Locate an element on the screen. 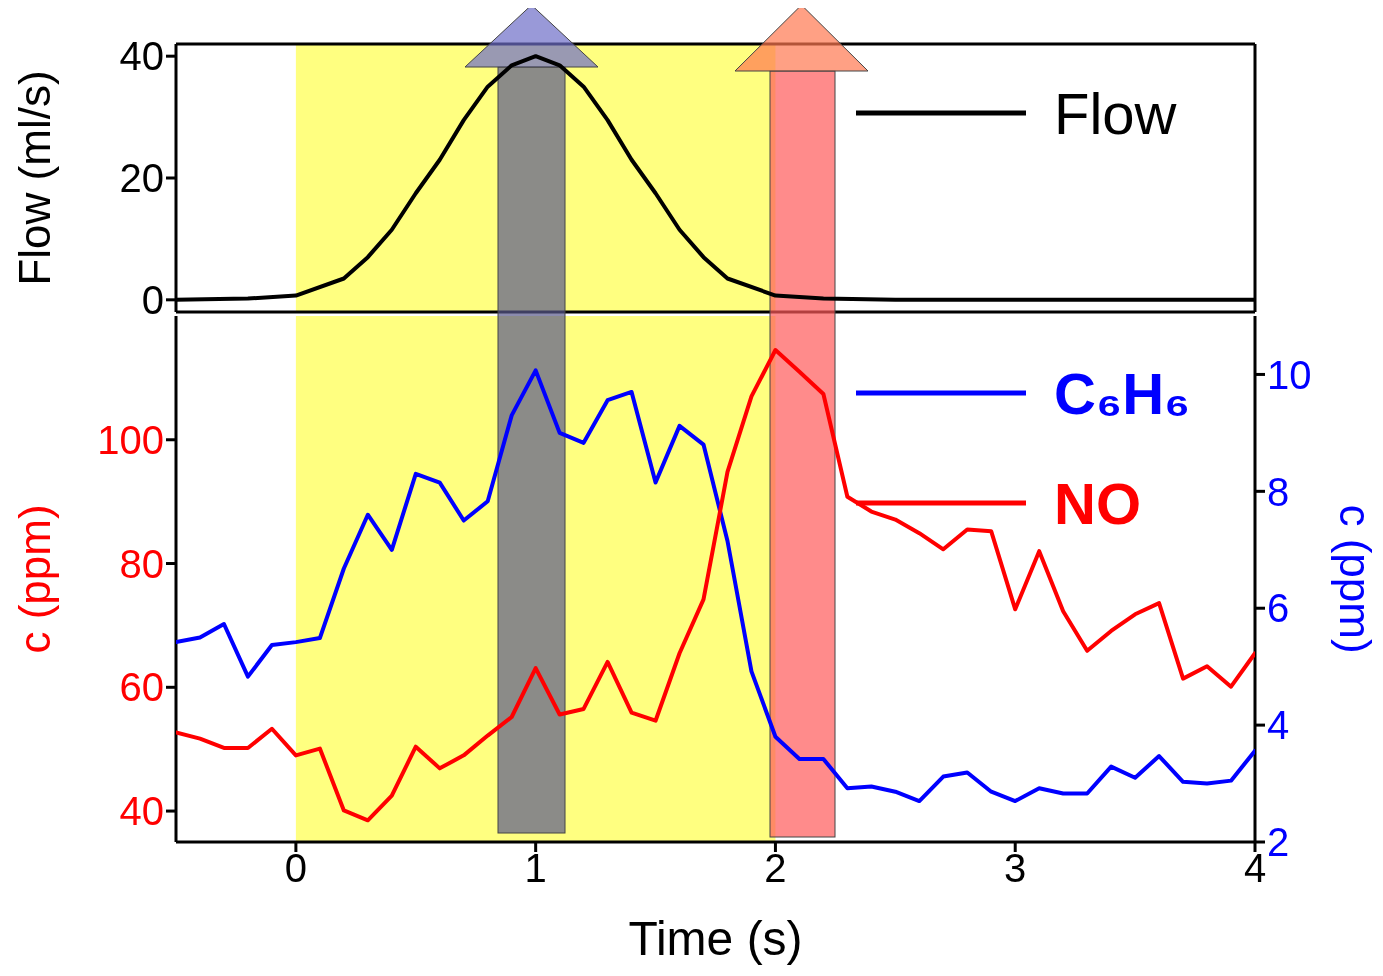  x-axis-title: Time (s) is located at coordinates (715, 938).